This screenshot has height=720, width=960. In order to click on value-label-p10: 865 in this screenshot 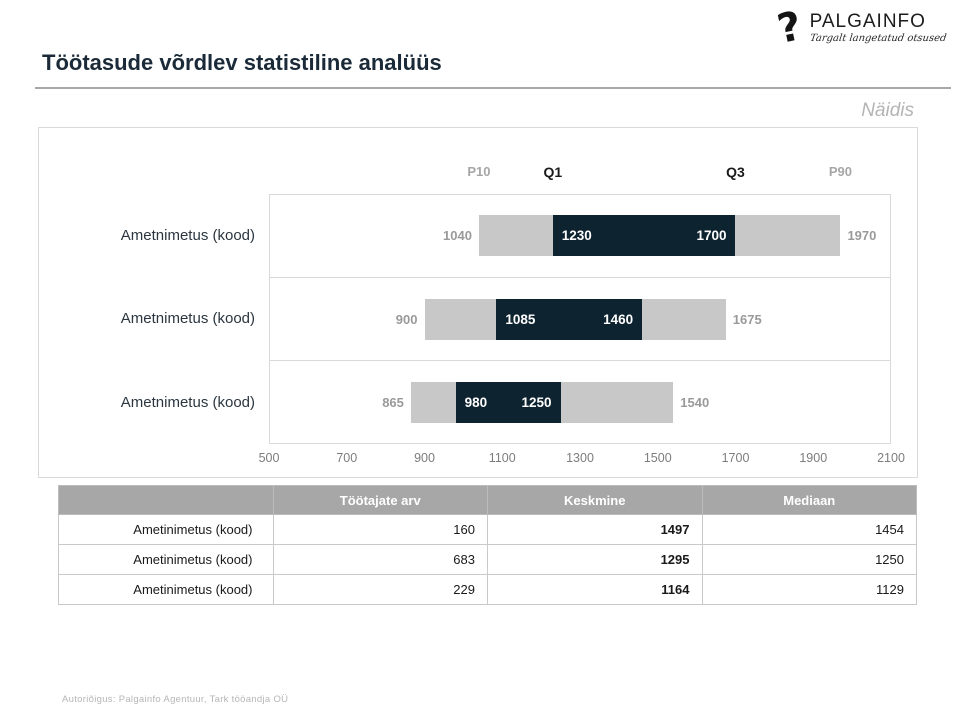, I will do `click(393, 403)`.